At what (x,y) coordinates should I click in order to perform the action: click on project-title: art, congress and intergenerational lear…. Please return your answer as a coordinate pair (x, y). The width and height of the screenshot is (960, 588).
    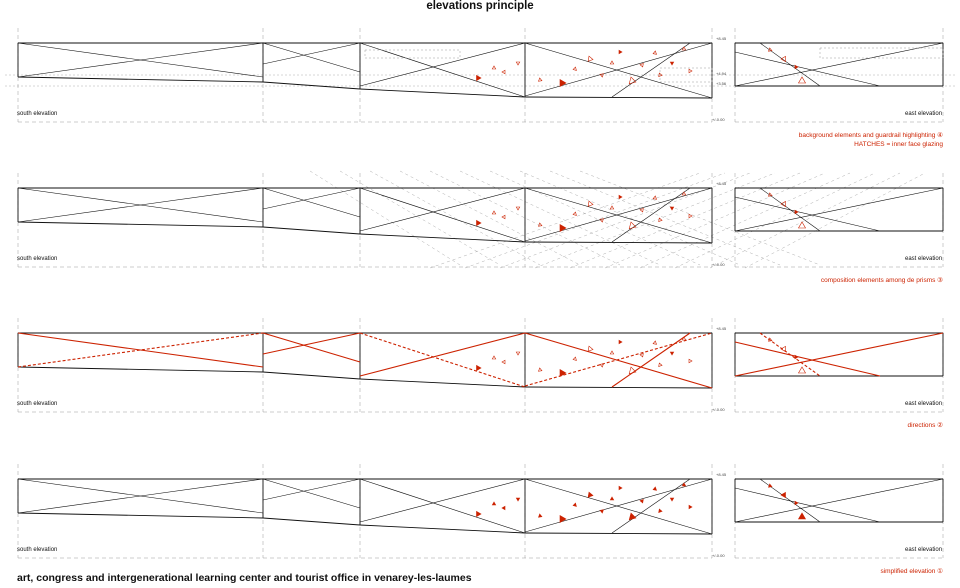
    Looking at the image, I should click on (244, 578).